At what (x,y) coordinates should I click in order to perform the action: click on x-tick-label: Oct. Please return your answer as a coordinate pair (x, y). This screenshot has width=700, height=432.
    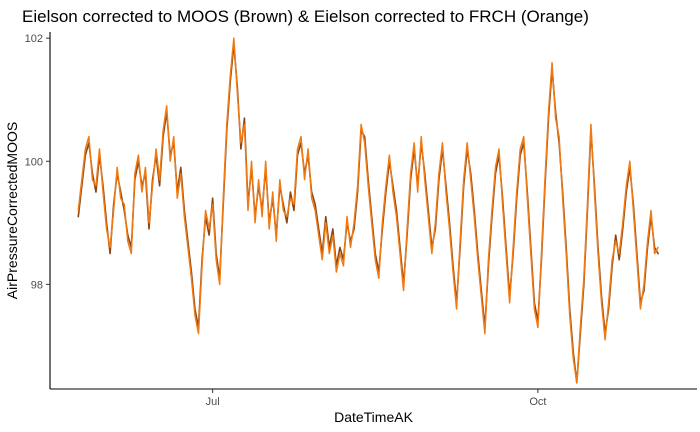
    Looking at the image, I should click on (537, 402).